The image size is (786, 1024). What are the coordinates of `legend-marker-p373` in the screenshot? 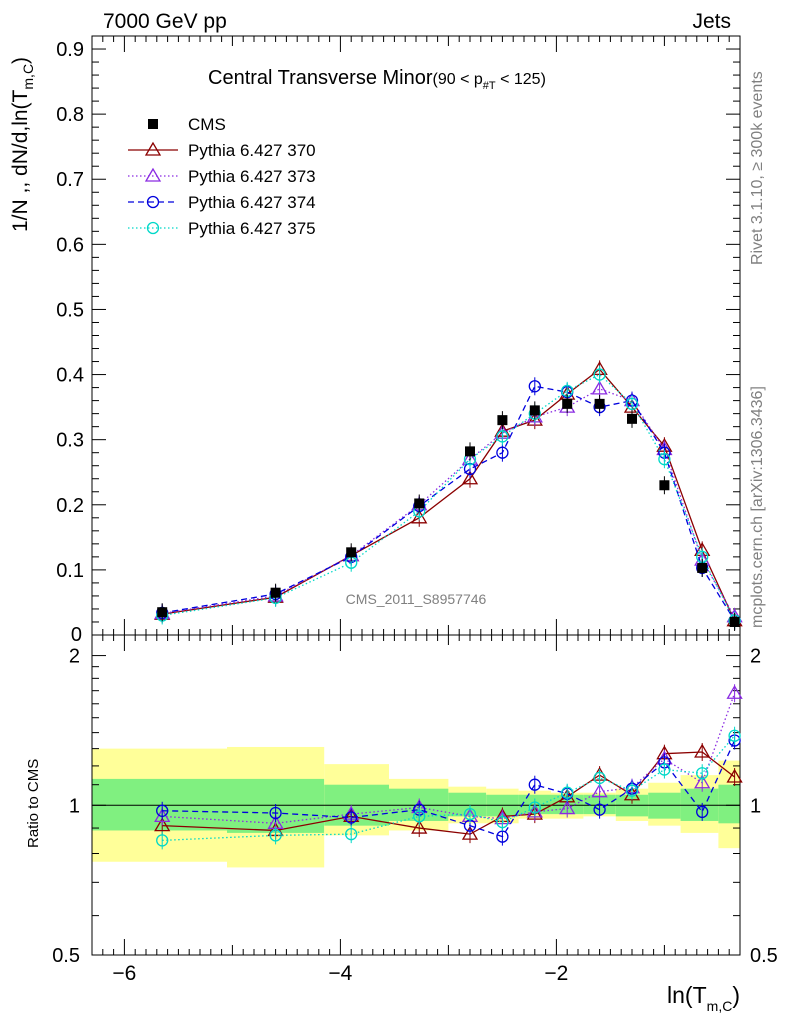 It's located at (153, 174).